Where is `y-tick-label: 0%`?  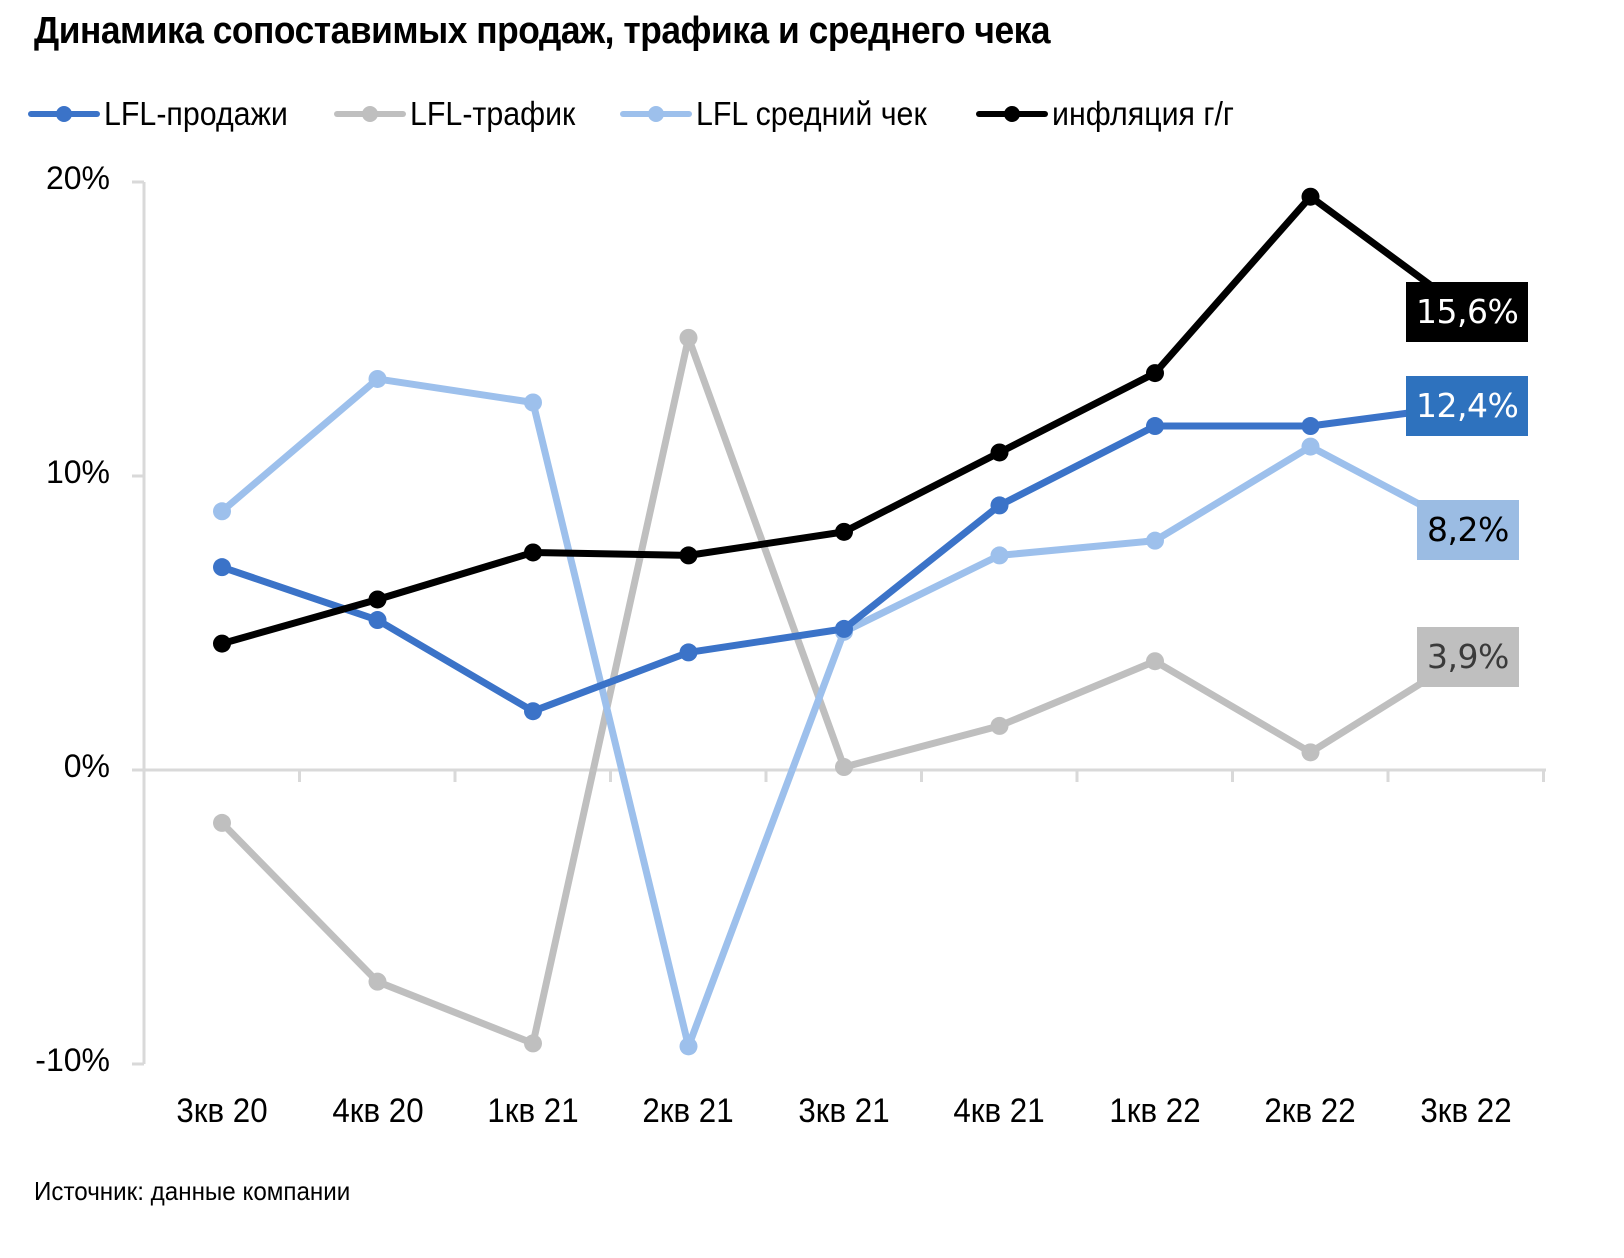 y-tick-label: 0% is located at coordinates (86, 766).